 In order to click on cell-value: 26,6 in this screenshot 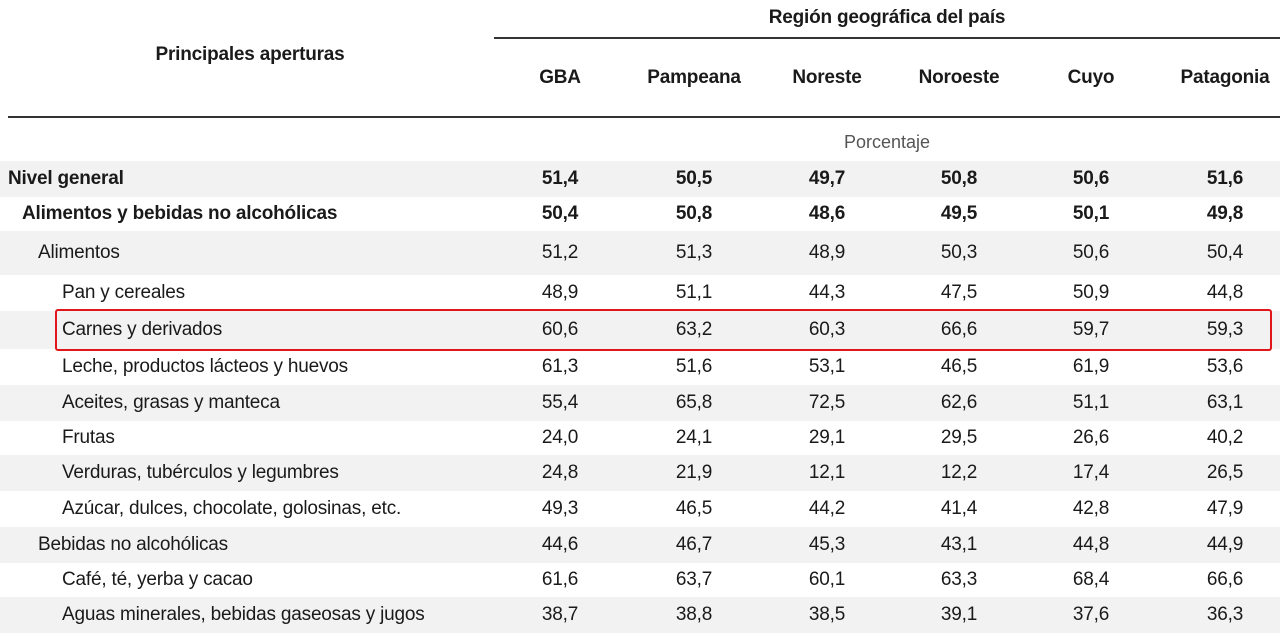, I will do `click(1091, 437)`.